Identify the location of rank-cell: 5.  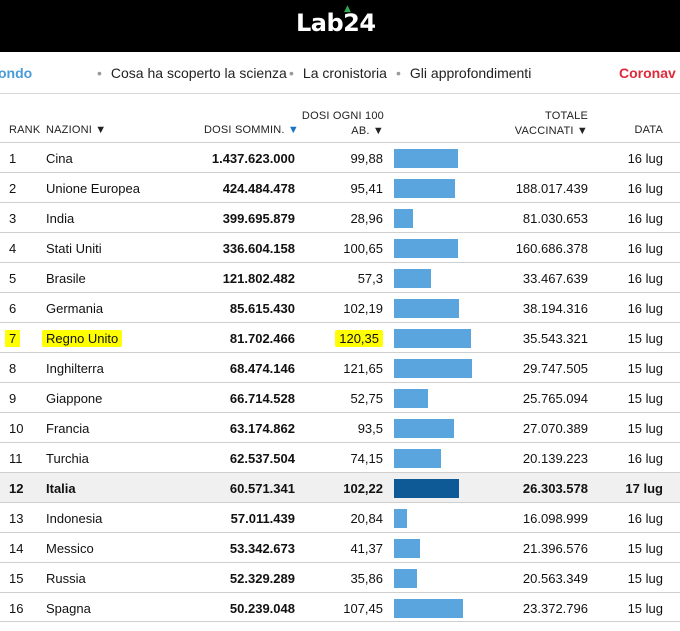
(12, 278).